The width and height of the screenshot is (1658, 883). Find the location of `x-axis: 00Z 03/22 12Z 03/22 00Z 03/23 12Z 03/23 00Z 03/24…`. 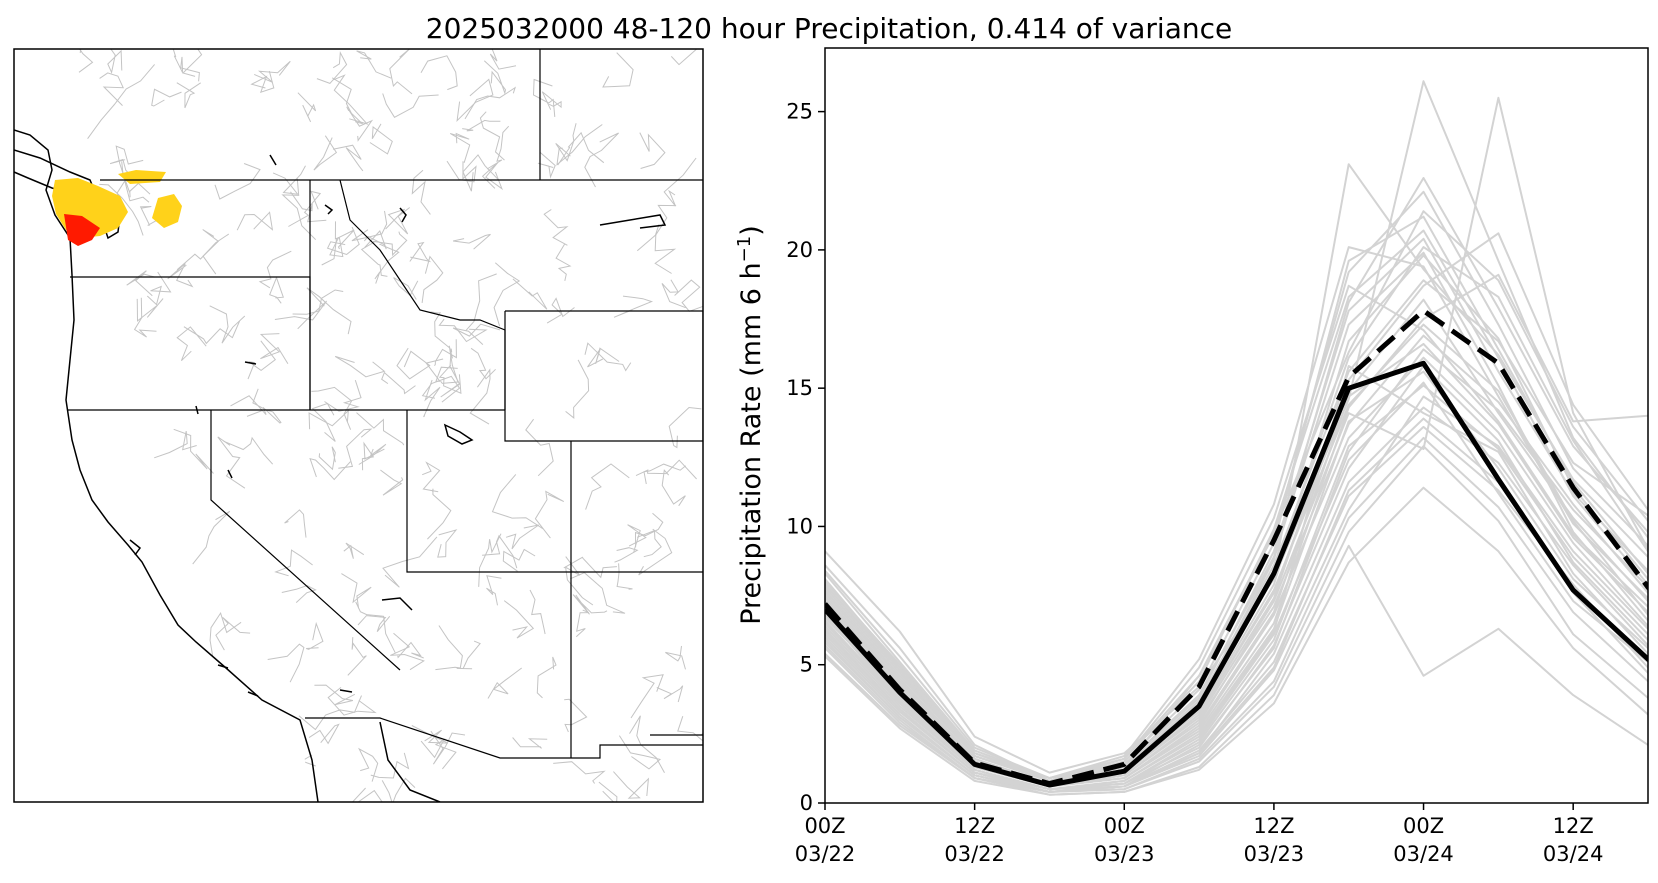

x-axis: 00Z 03/22 12Z 03/22 00Z 03/23 12Z 03/23 00Z 03/24… is located at coordinates (1199, 834).